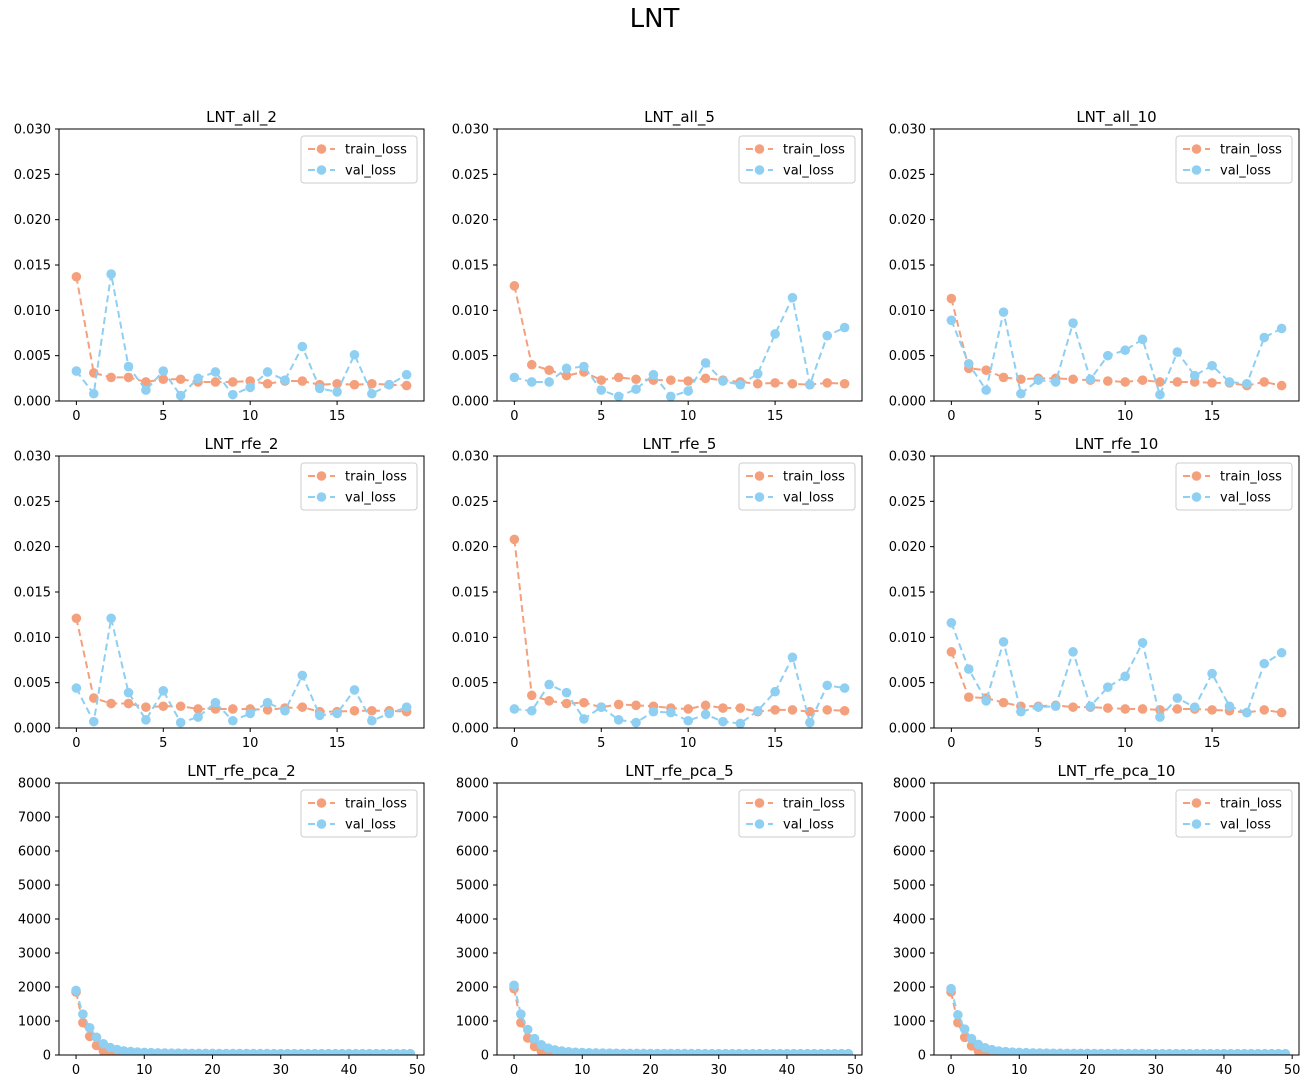  I want to click on y-tick-label: 7000, so click(909, 818).